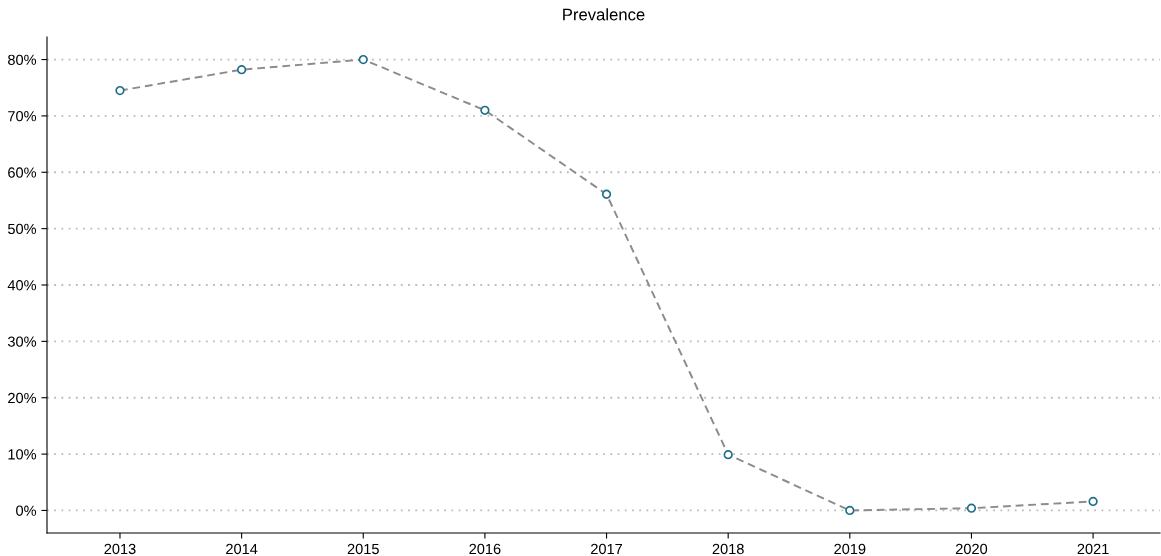 The width and height of the screenshot is (1161, 556). I want to click on x-tick-label: 2019, so click(850, 549).